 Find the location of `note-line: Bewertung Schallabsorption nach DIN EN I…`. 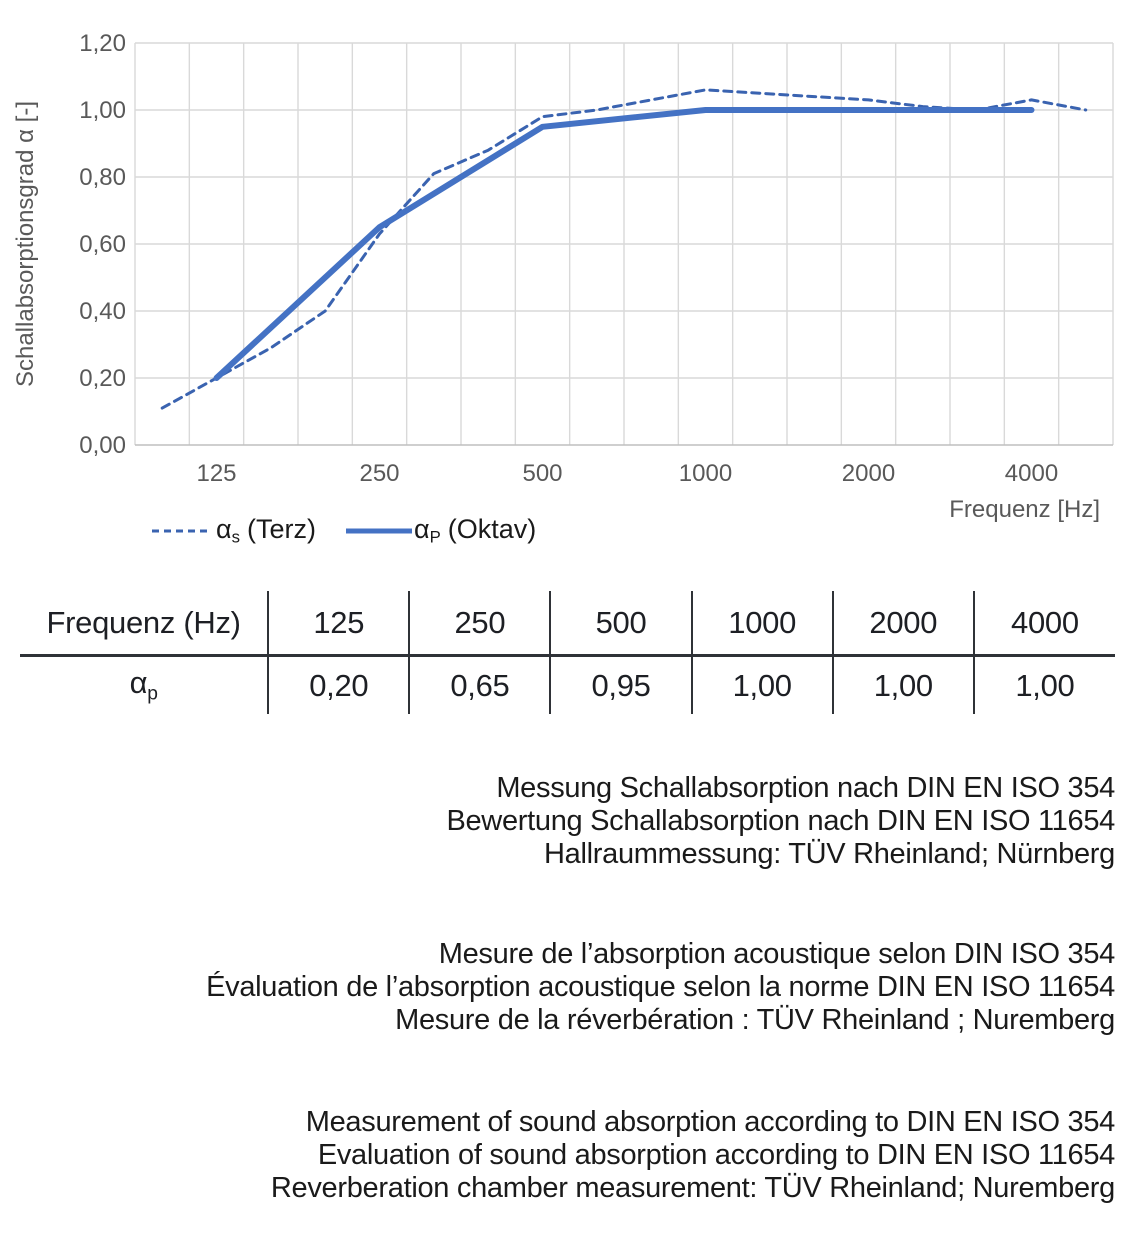

note-line: Bewertung Schallabsorption nach DIN EN I… is located at coordinates (780, 821).